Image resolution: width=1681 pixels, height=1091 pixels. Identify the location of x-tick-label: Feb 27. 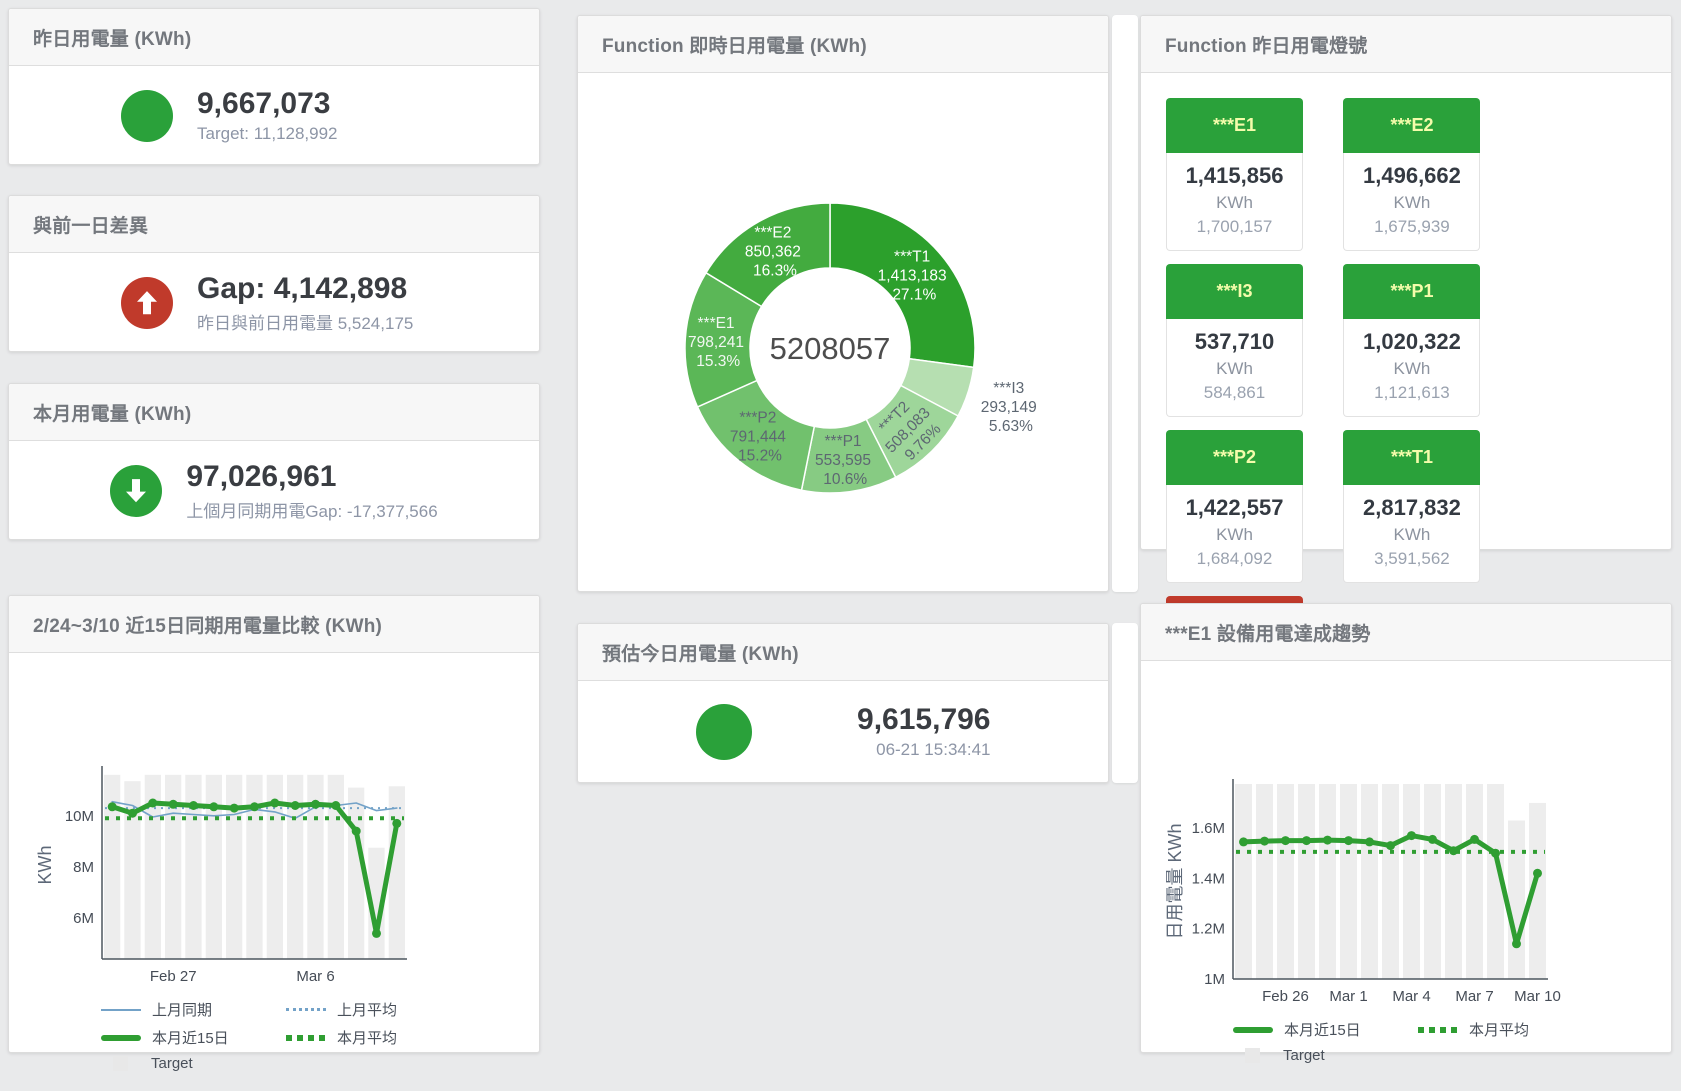
(173, 976).